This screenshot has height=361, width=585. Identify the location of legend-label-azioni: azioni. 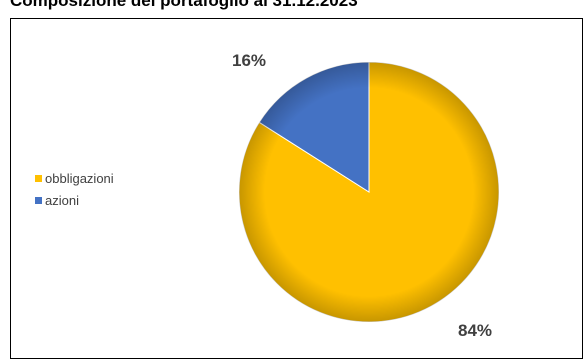
(62, 200).